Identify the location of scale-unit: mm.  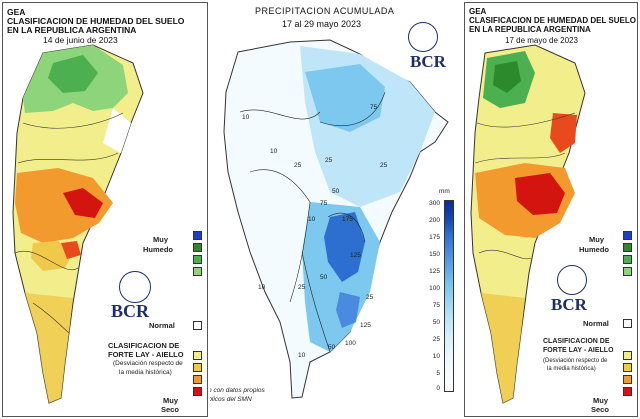
(444, 191).